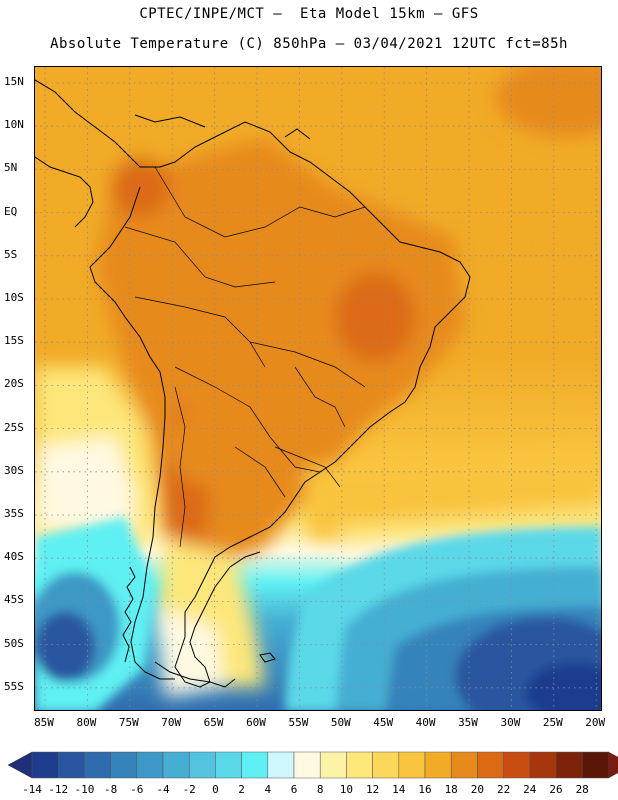 The height and width of the screenshot is (800, 618). Describe the element at coordinates (11, 254) in the screenshot. I see `lat-label: 5S` at that location.